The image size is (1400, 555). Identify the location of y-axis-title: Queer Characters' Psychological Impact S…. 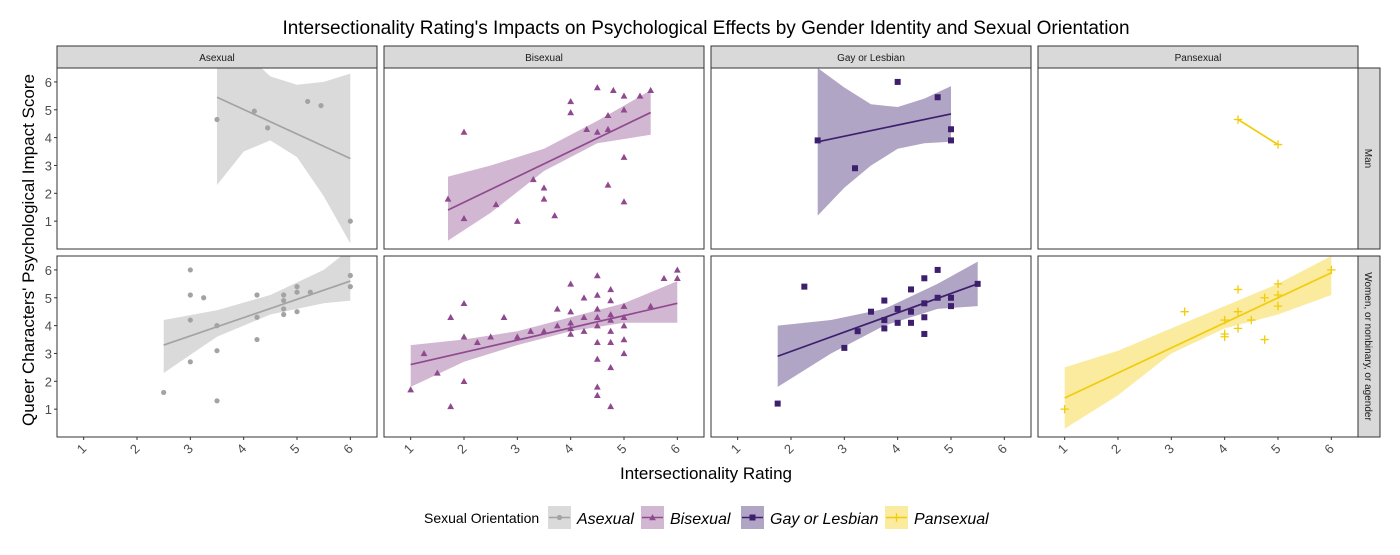
(28, 250).